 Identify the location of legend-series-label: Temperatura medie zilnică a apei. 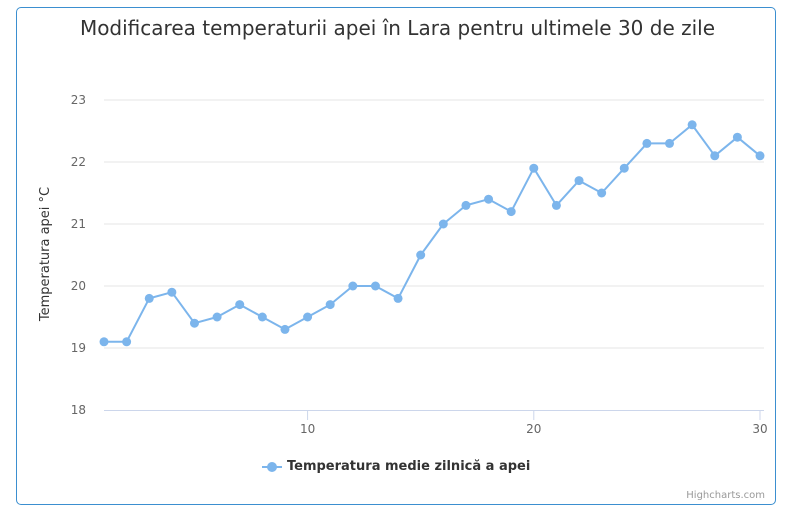
(409, 466).